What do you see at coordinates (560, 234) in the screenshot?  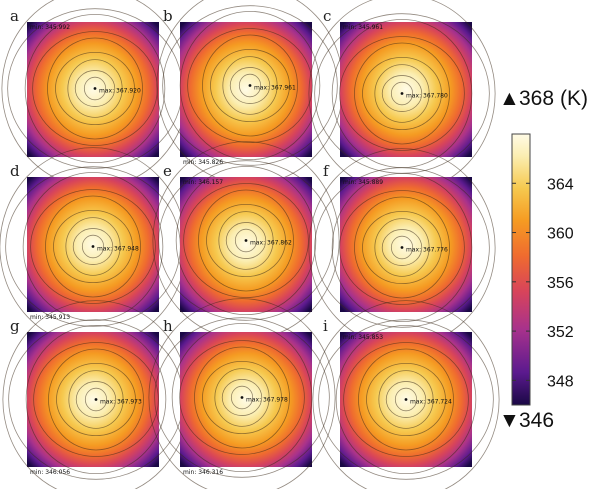 I see `colorbar-tick-label: 360` at bounding box center [560, 234].